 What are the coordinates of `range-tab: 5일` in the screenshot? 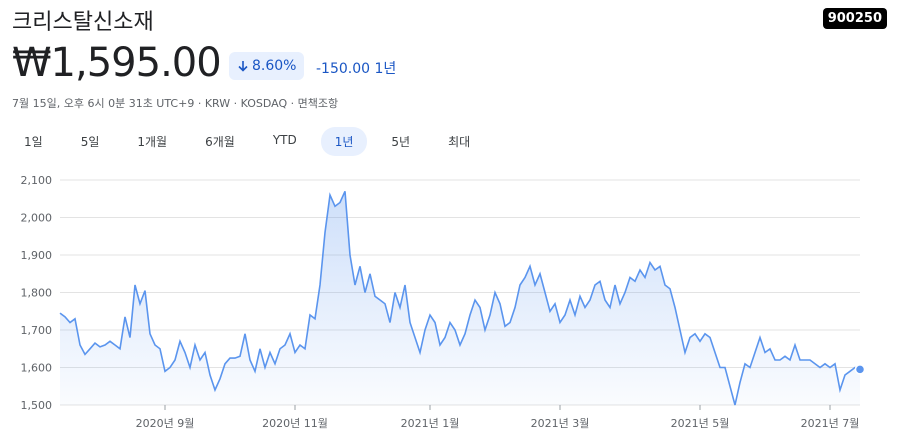 It's located at (90, 142).